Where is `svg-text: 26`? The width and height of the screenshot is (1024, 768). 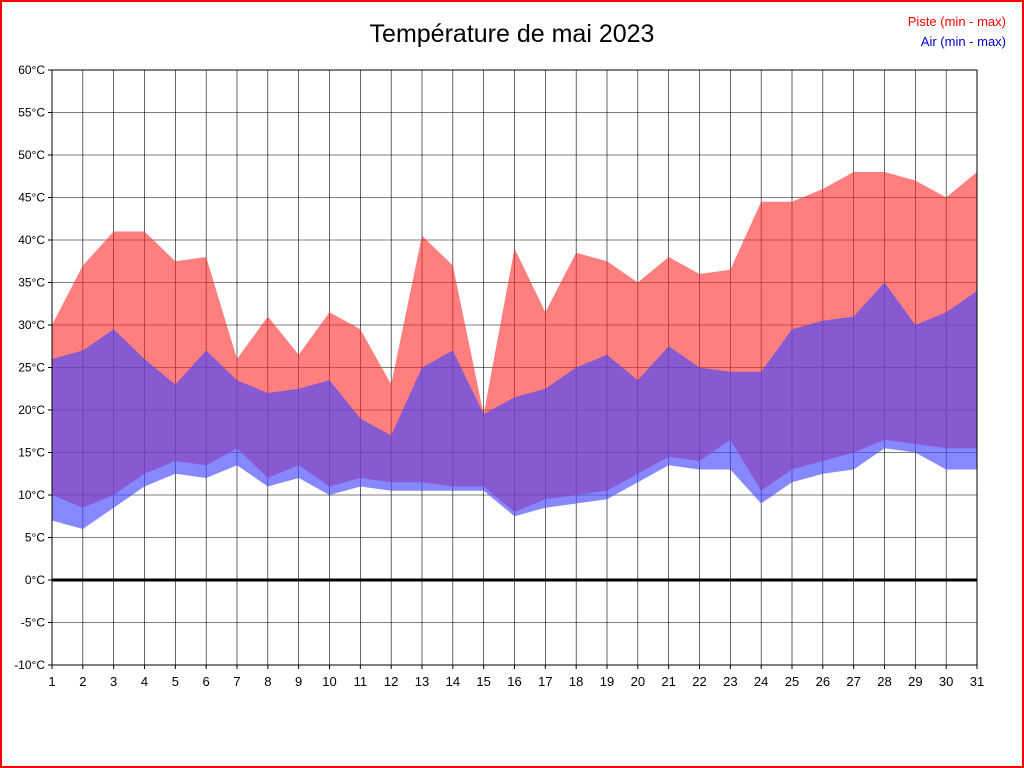 svg-text: 26 is located at coordinates (823, 681).